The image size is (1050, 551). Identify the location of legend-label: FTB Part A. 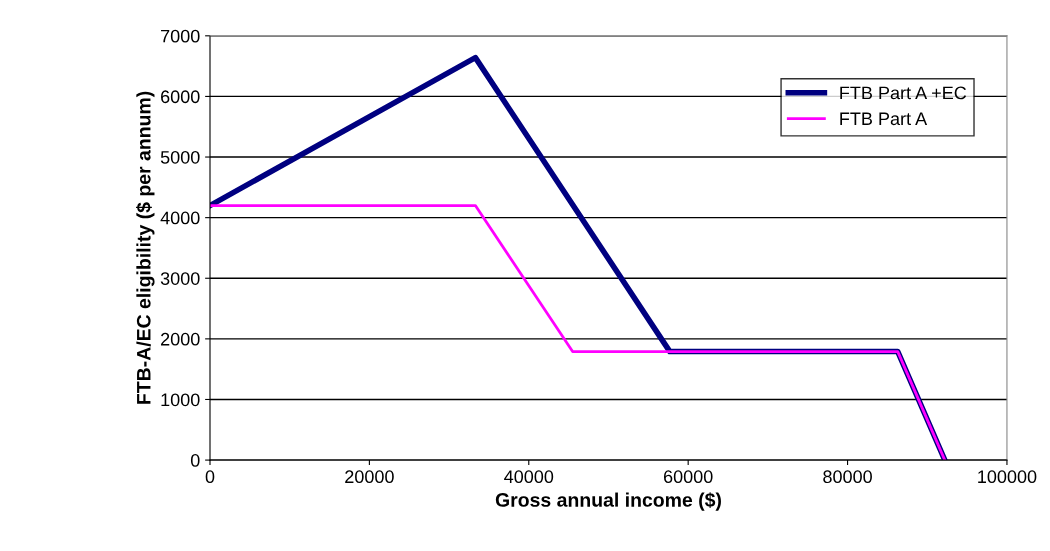
(884, 119).